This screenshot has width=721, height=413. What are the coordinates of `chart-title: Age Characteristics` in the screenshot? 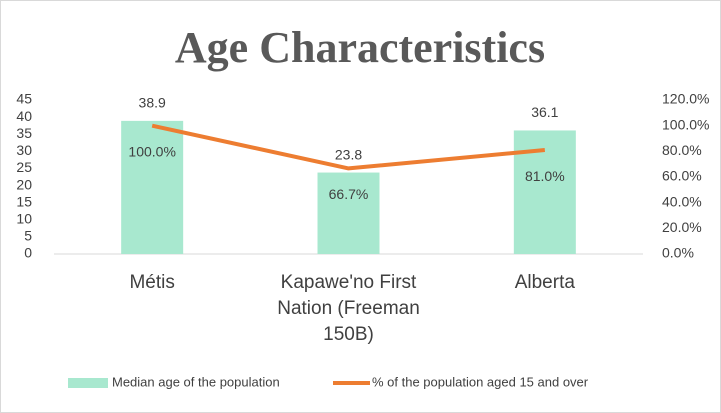 It's located at (360, 47).